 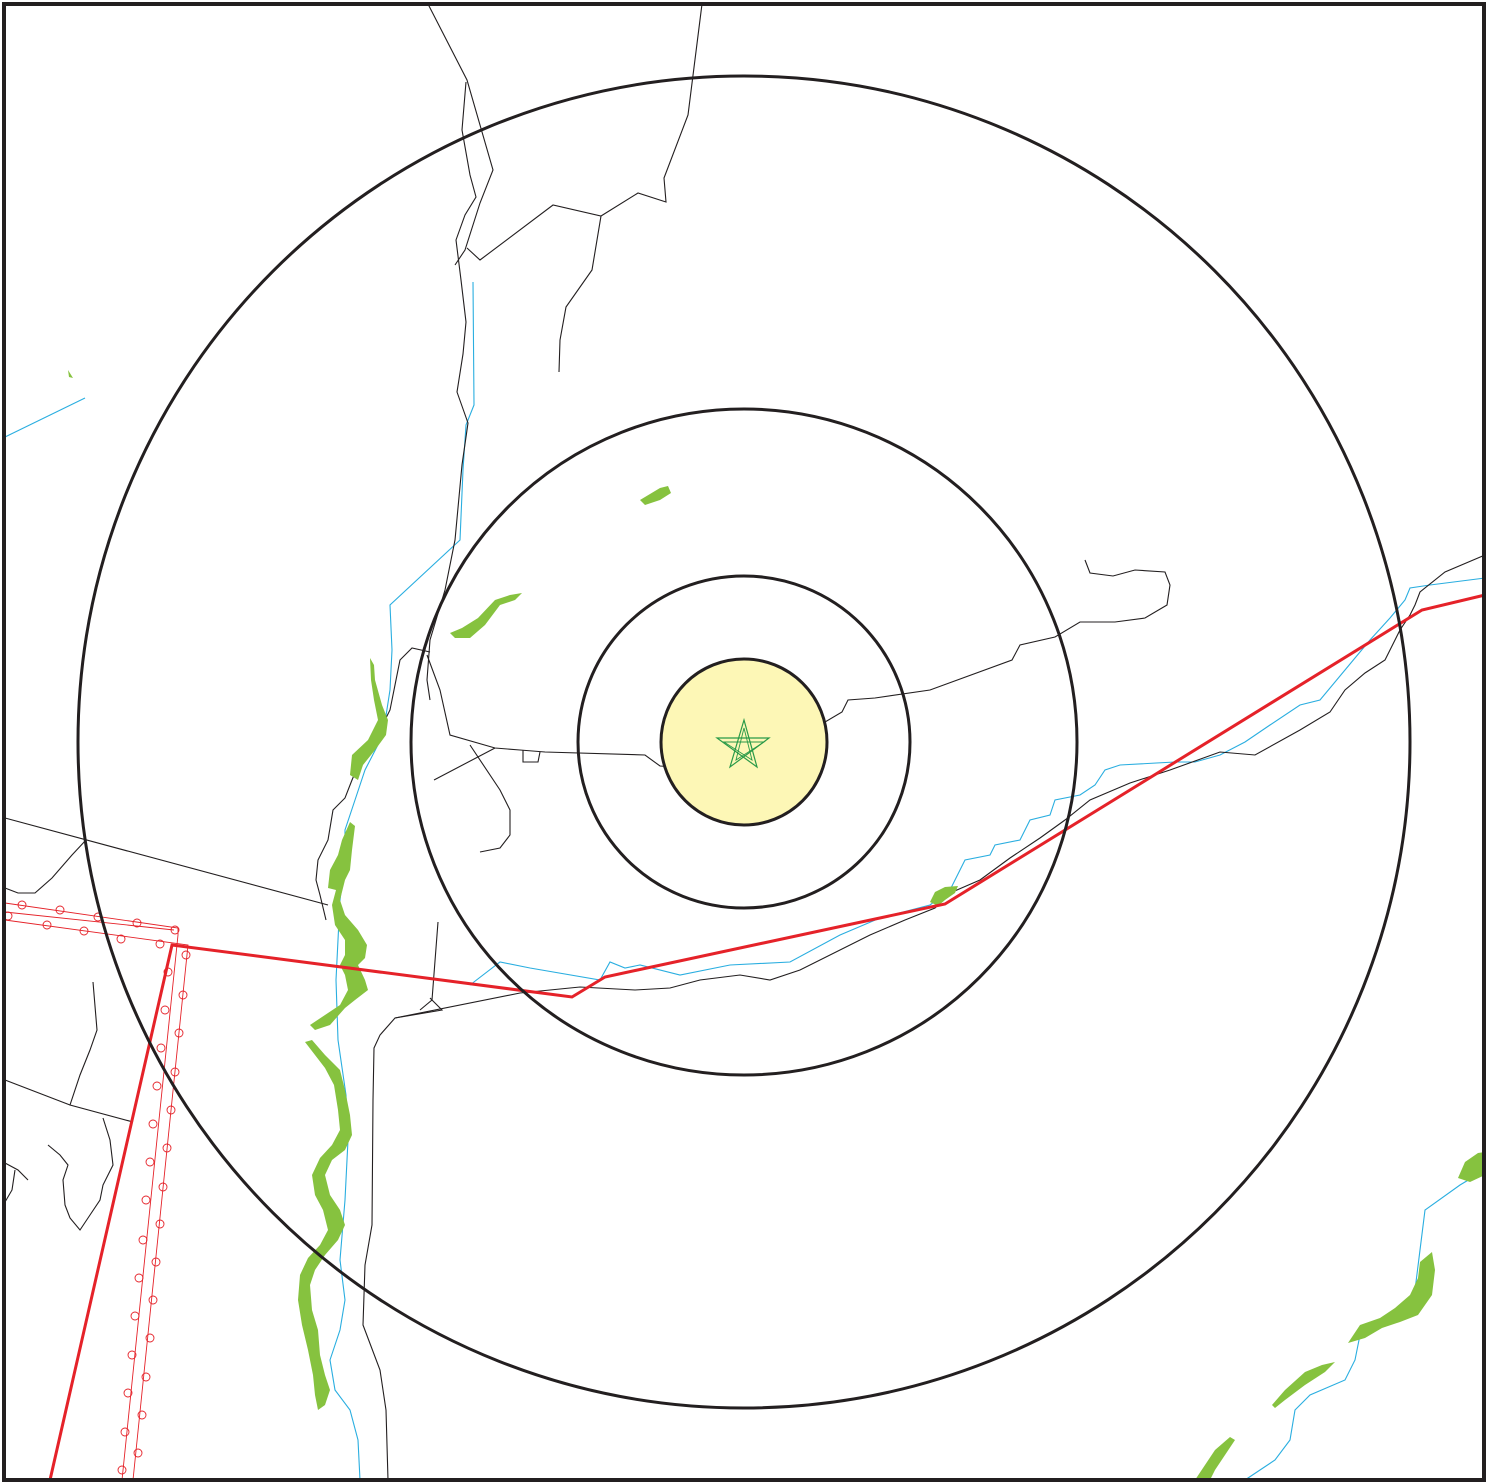 I want to click on site-star-inner, so click(x=744, y=744).